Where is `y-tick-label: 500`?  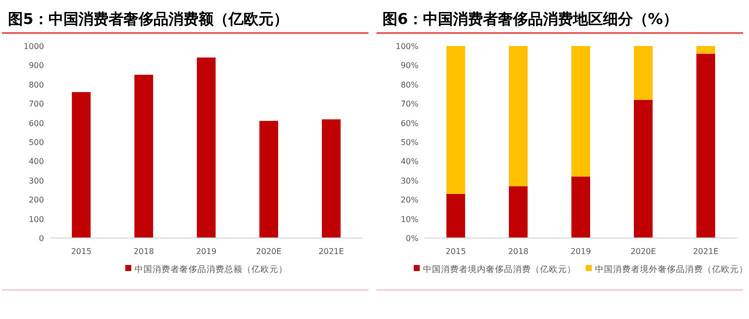
y-tick-label: 500 is located at coordinates (36, 142).